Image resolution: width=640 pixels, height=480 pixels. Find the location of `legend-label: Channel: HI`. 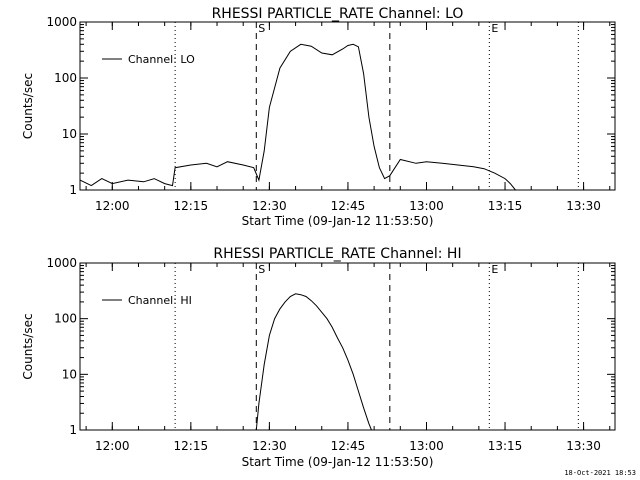

legend-label: Channel: HI is located at coordinates (160, 300).